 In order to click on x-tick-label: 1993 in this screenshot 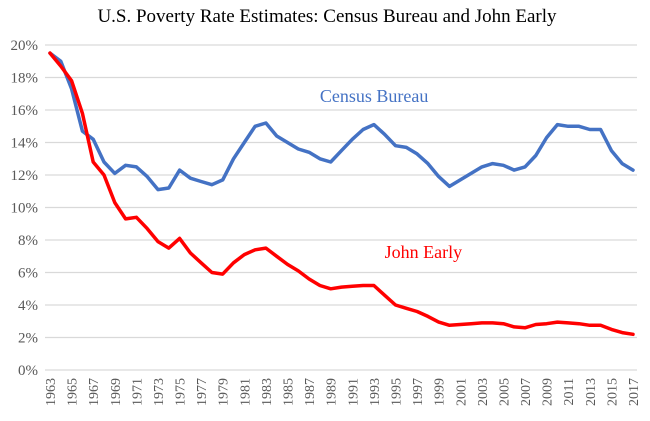, I will do `click(375, 392)`.